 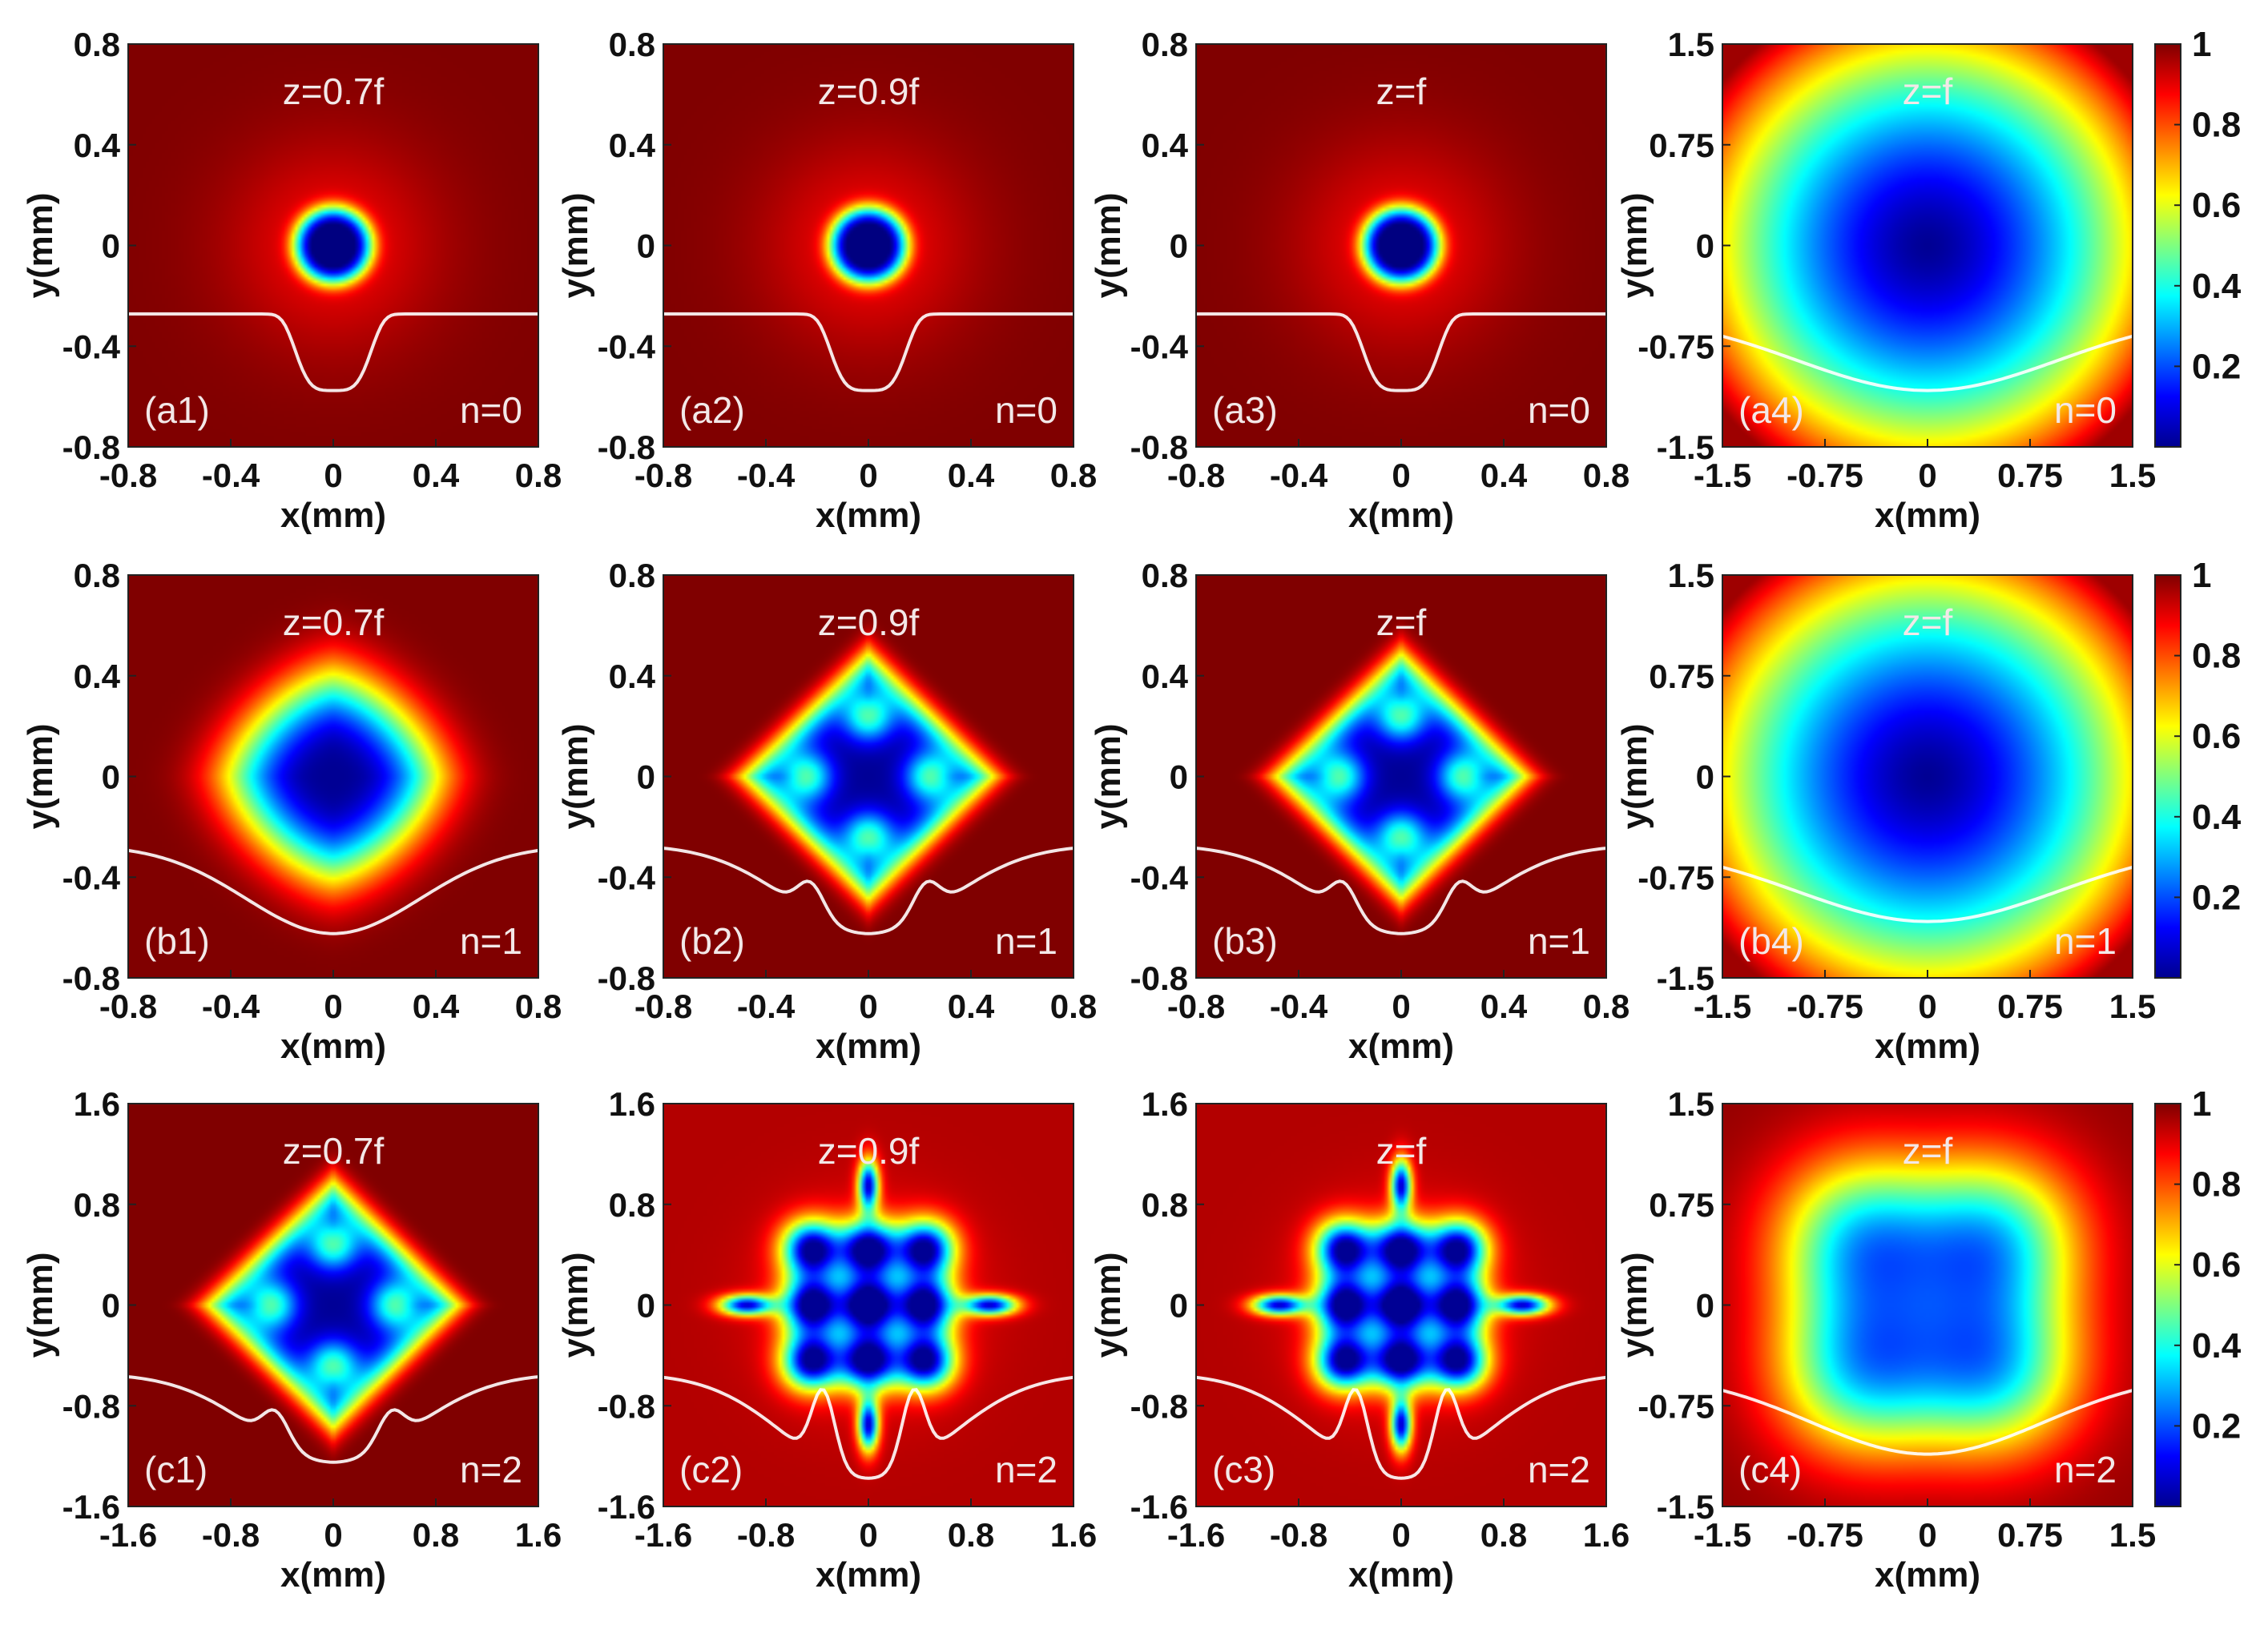 What do you see at coordinates (231, 1535) in the screenshot?
I see `x-tick-label: -0.8` at bounding box center [231, 1535].